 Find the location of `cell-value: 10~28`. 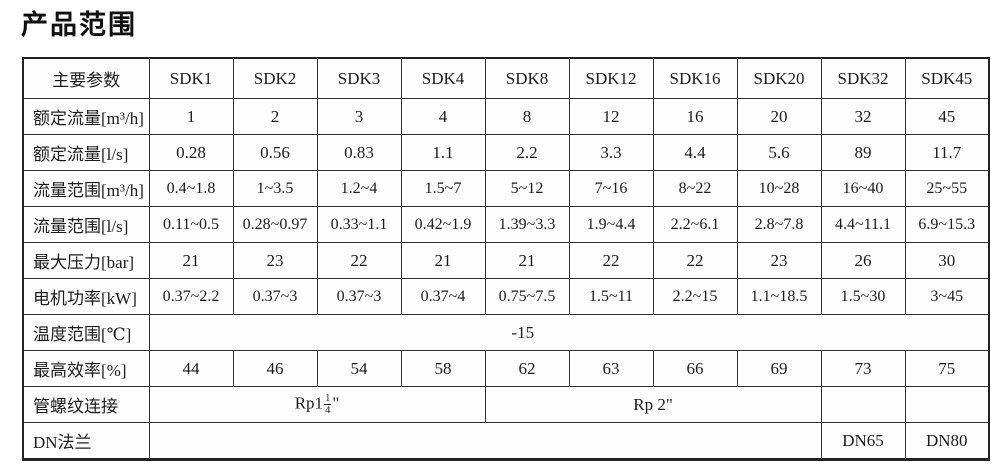

cell-value: 10~28 is located at coordinates (779, 188).